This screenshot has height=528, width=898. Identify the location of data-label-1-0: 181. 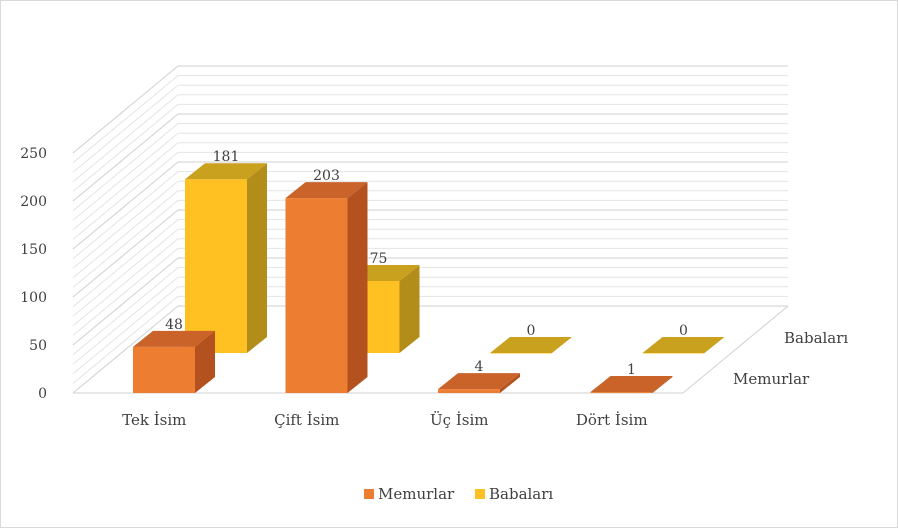
(226, 157).